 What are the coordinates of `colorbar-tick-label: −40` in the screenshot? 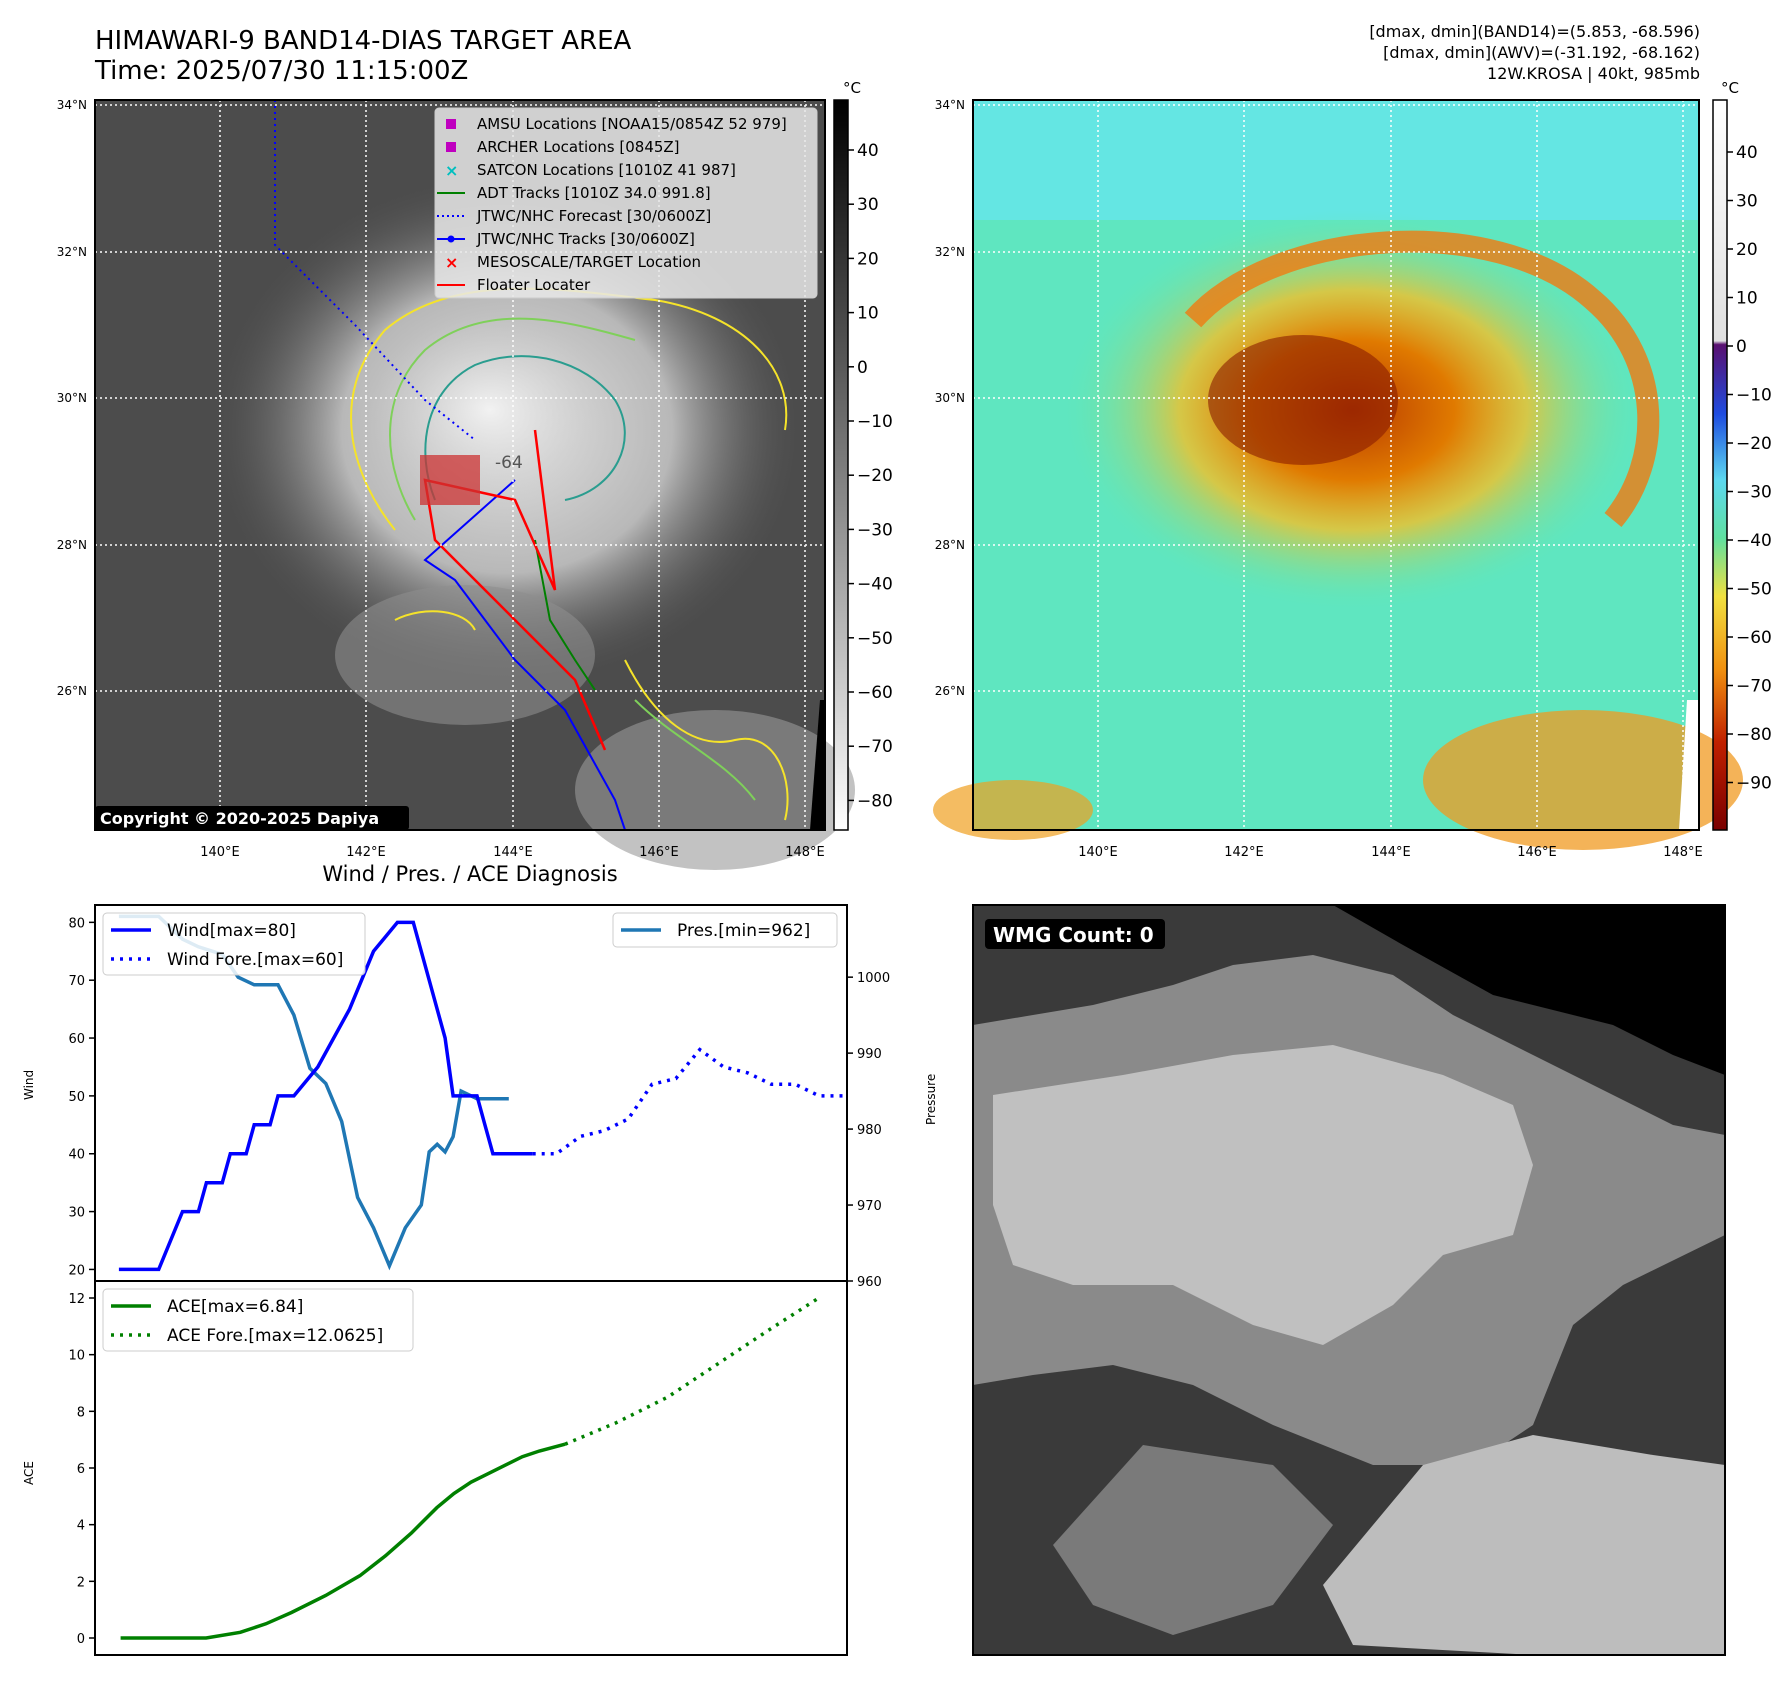 It's located at (1754, 541).